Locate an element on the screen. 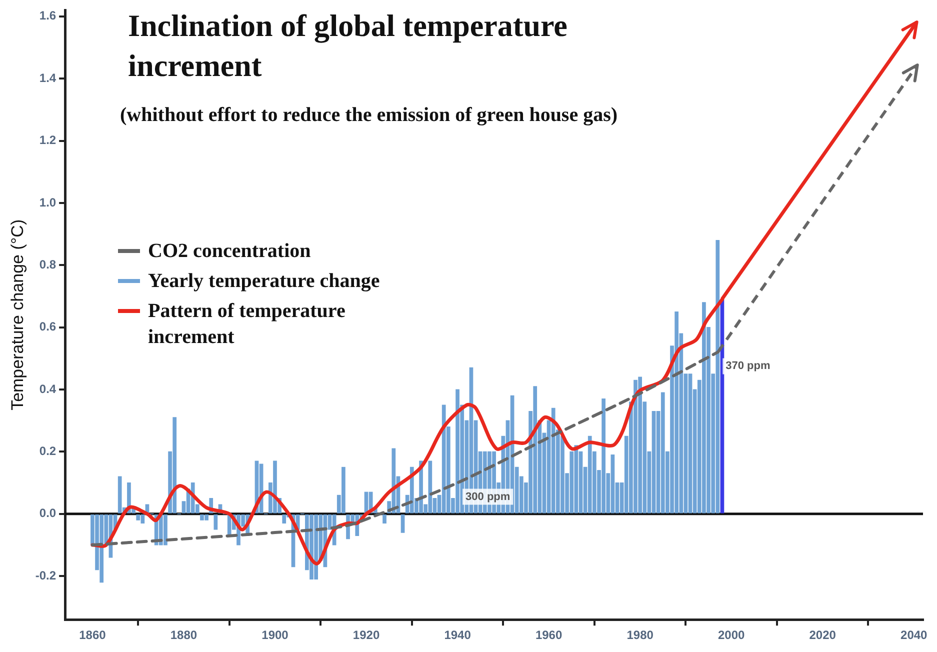 This screenshot has height=652, width=937. x-tick-label: 1860 is located at coordinates (92, 635).